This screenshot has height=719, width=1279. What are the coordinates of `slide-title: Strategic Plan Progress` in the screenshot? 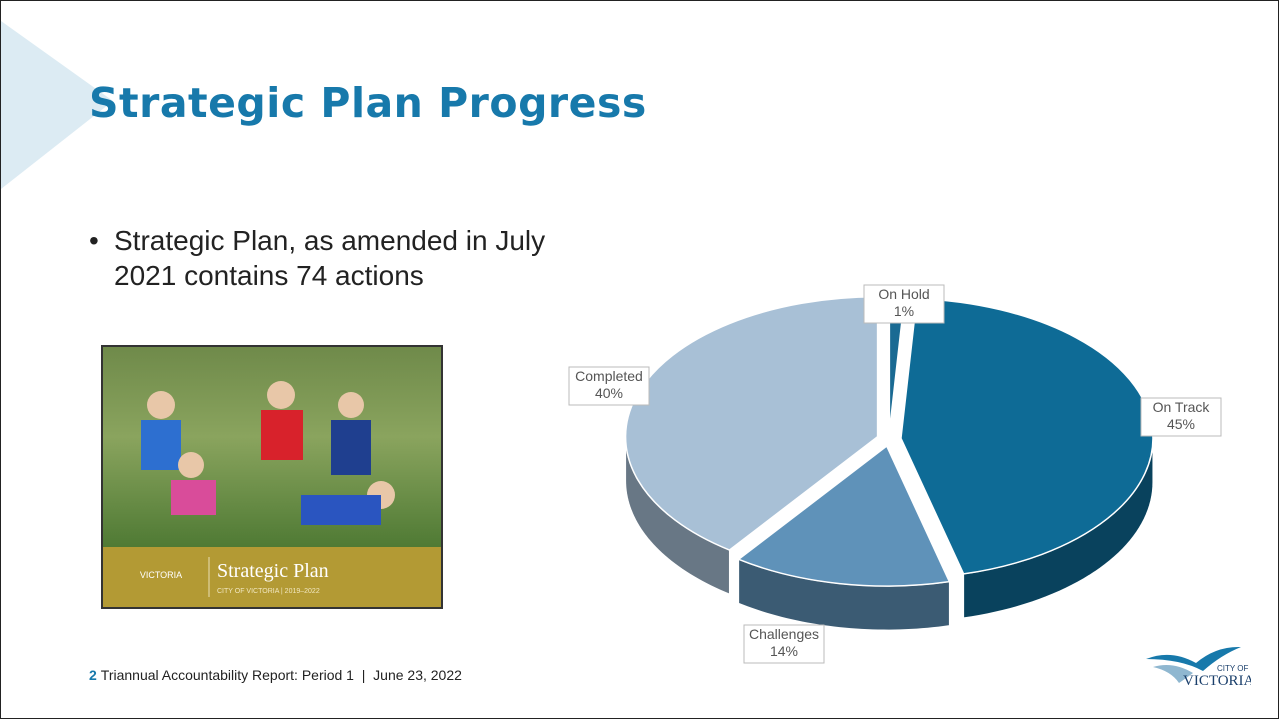 It's located at (368, 103).